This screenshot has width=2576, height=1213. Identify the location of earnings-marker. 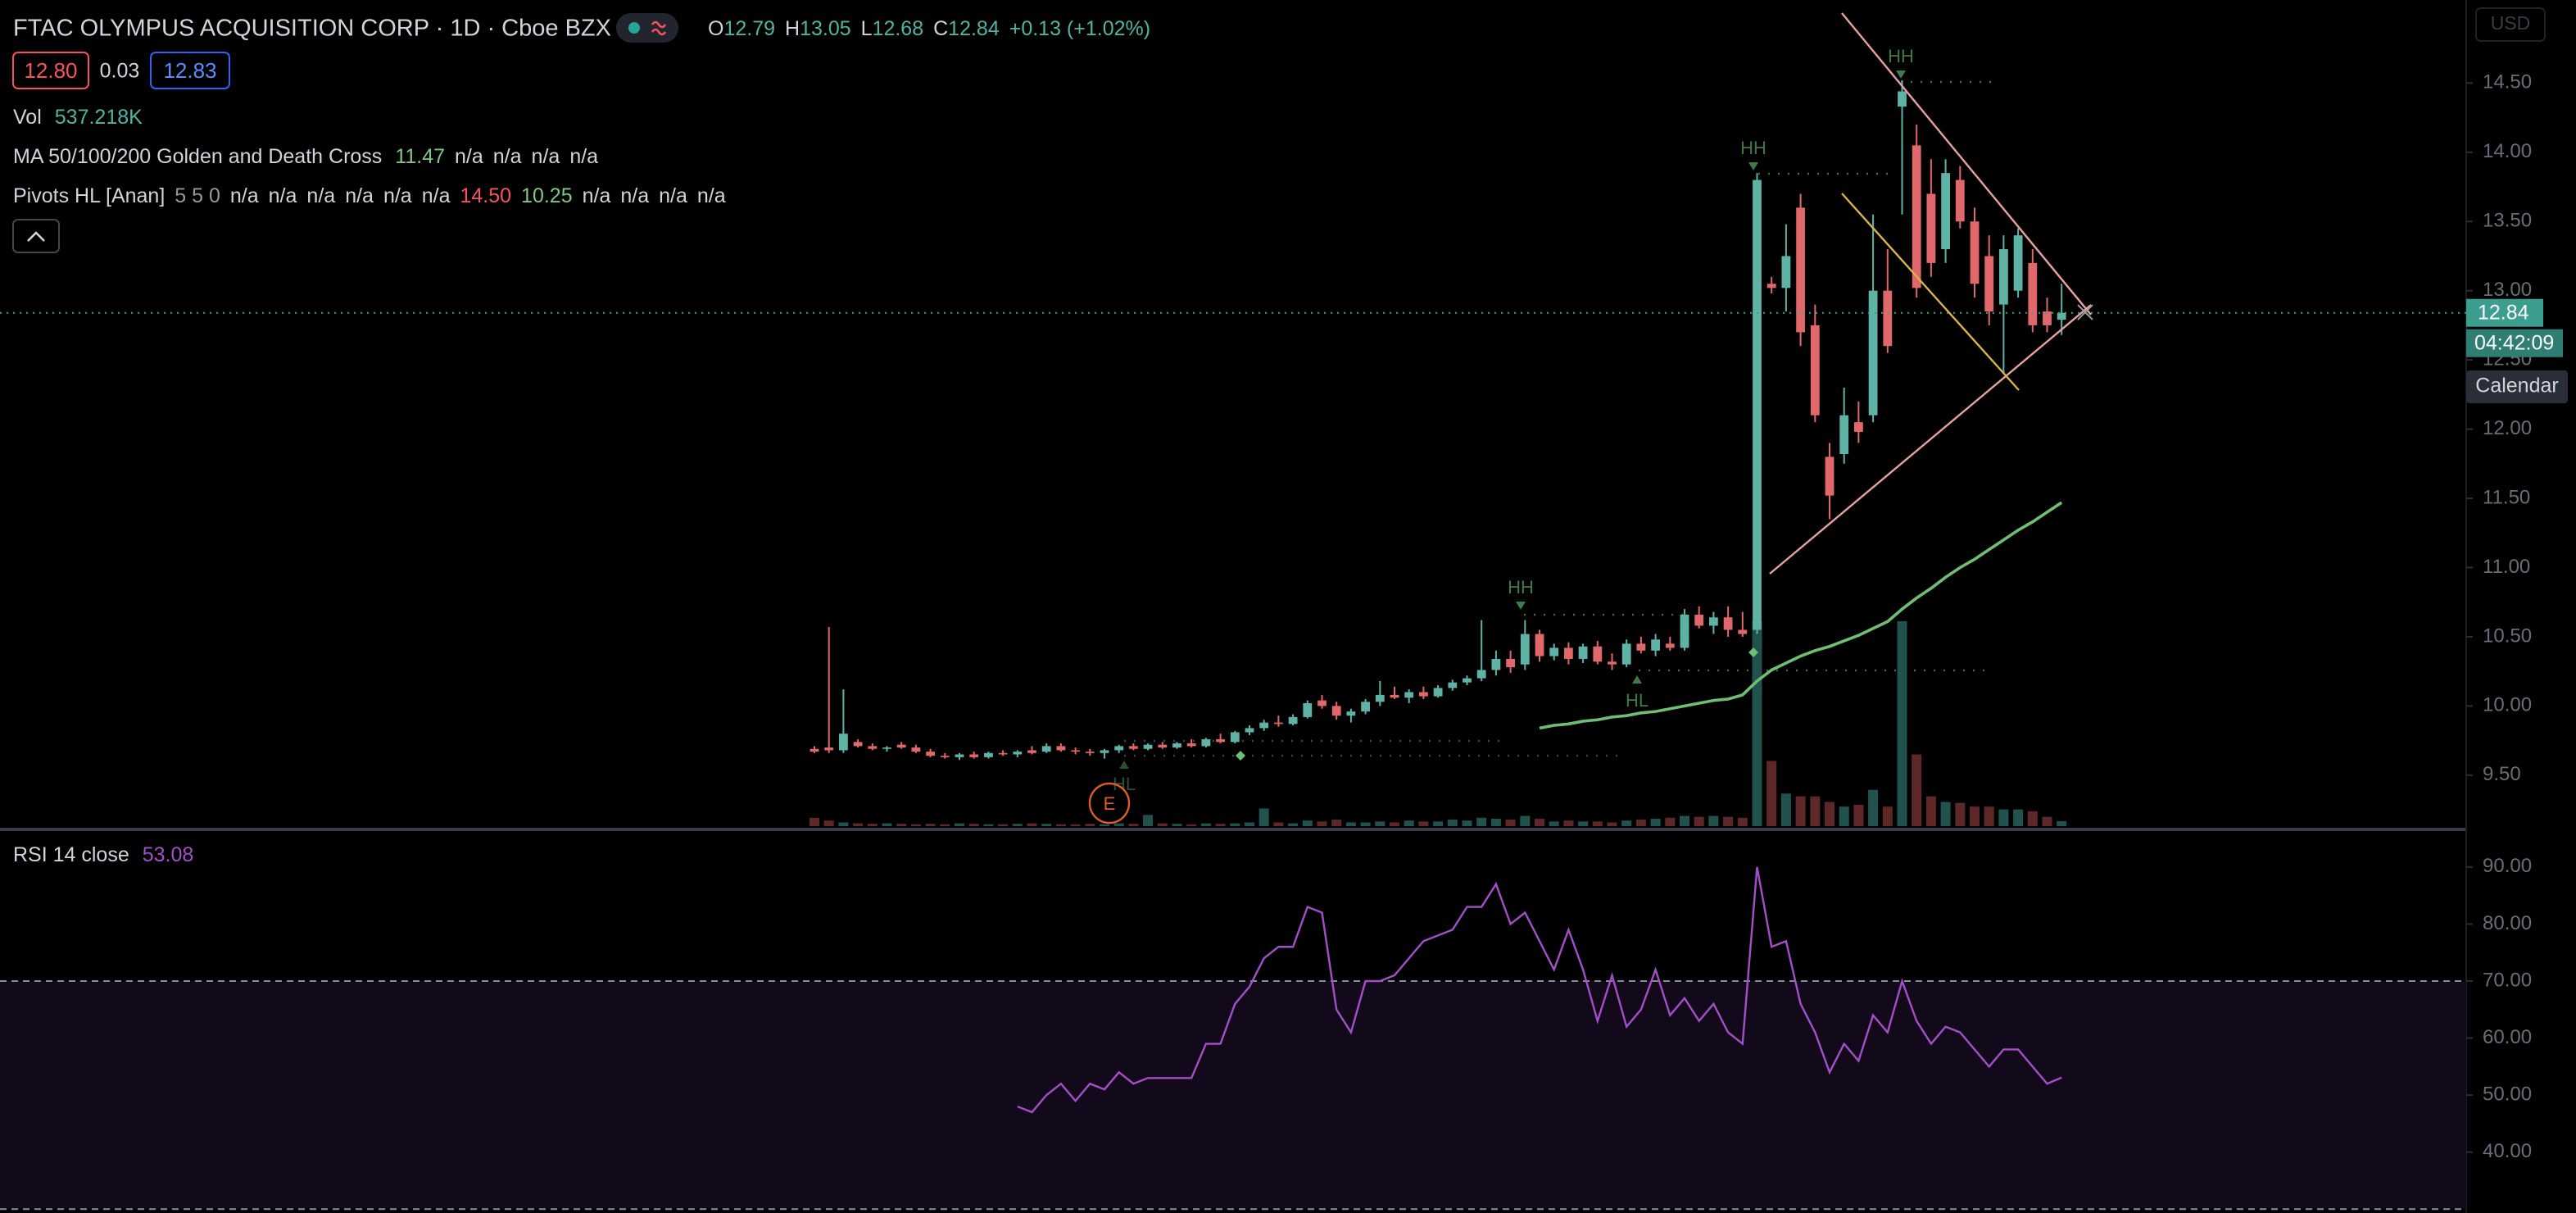
(1109, 803).